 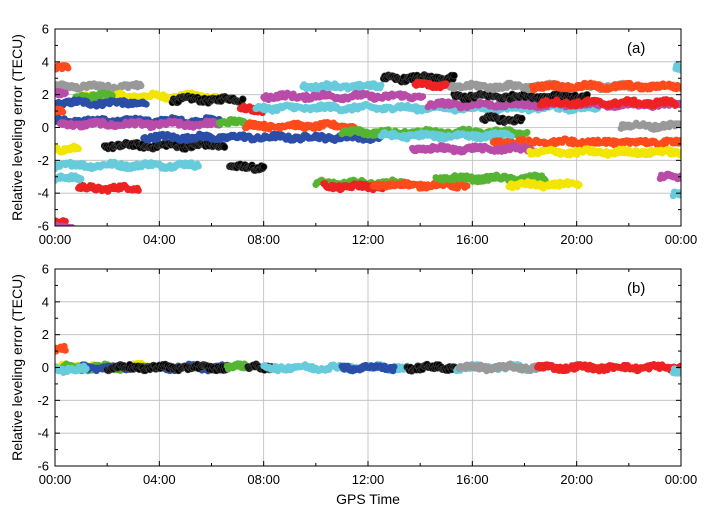 I want to click on x-axis-label: GPS Time, so click(x=368, y=499).